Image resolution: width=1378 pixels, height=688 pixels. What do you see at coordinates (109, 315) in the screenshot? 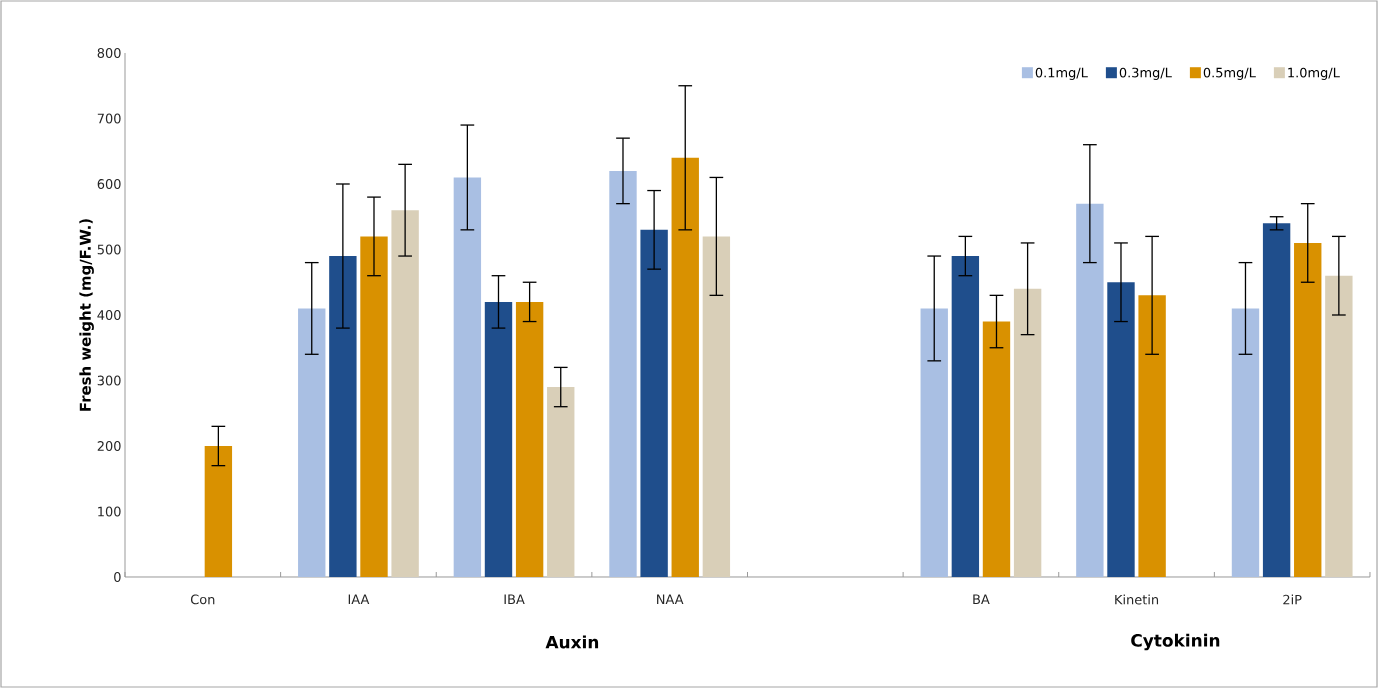
I see `y-tick-label: 400` at bounding box center [109, 315].